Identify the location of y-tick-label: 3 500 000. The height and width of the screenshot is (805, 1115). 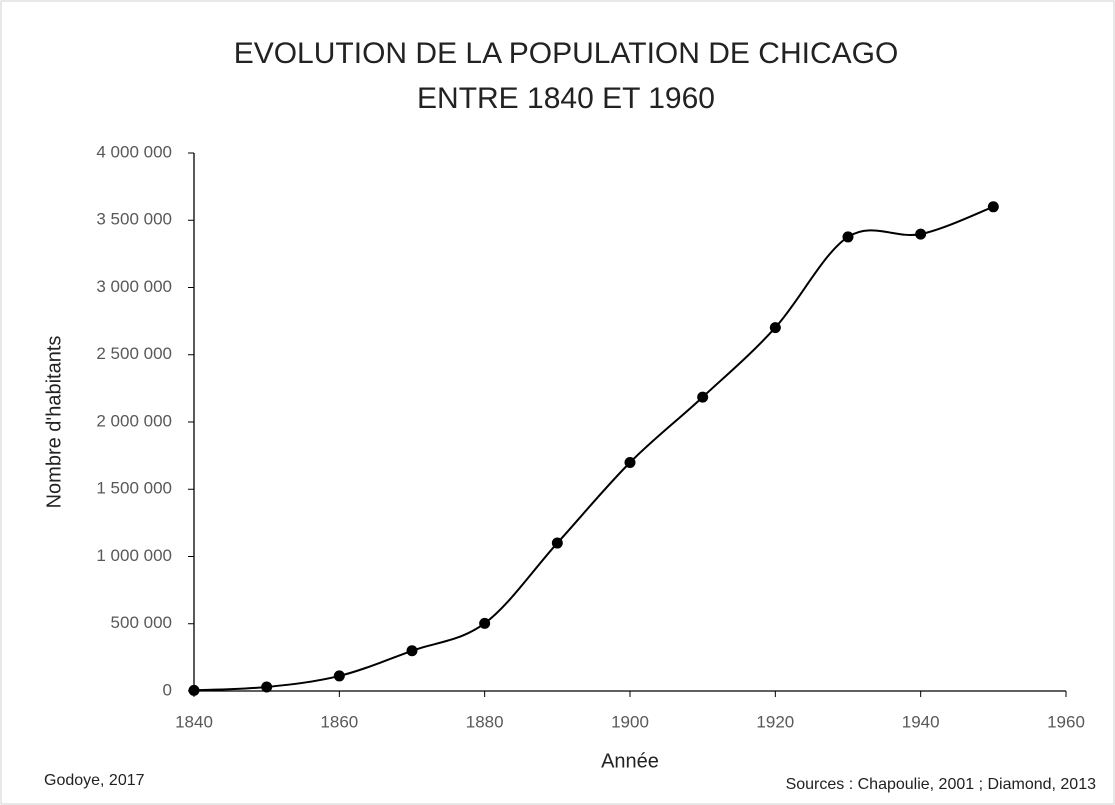
(134, 219).